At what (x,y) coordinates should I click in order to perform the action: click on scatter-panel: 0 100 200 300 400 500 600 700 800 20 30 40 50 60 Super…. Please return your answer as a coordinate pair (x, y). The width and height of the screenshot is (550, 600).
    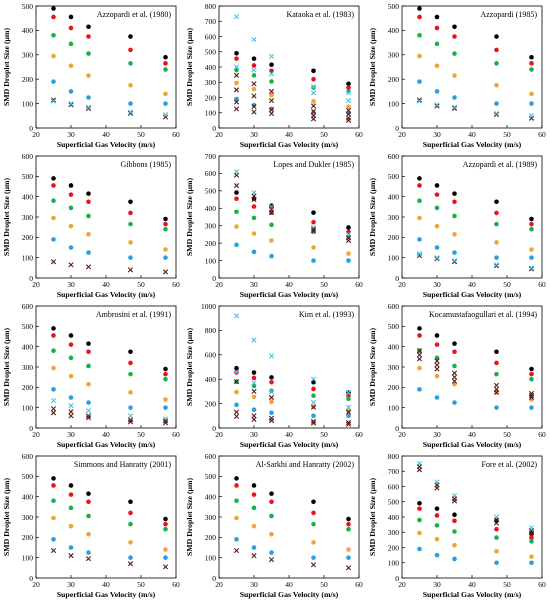
    Looking at the image, I should click on (274, 75).